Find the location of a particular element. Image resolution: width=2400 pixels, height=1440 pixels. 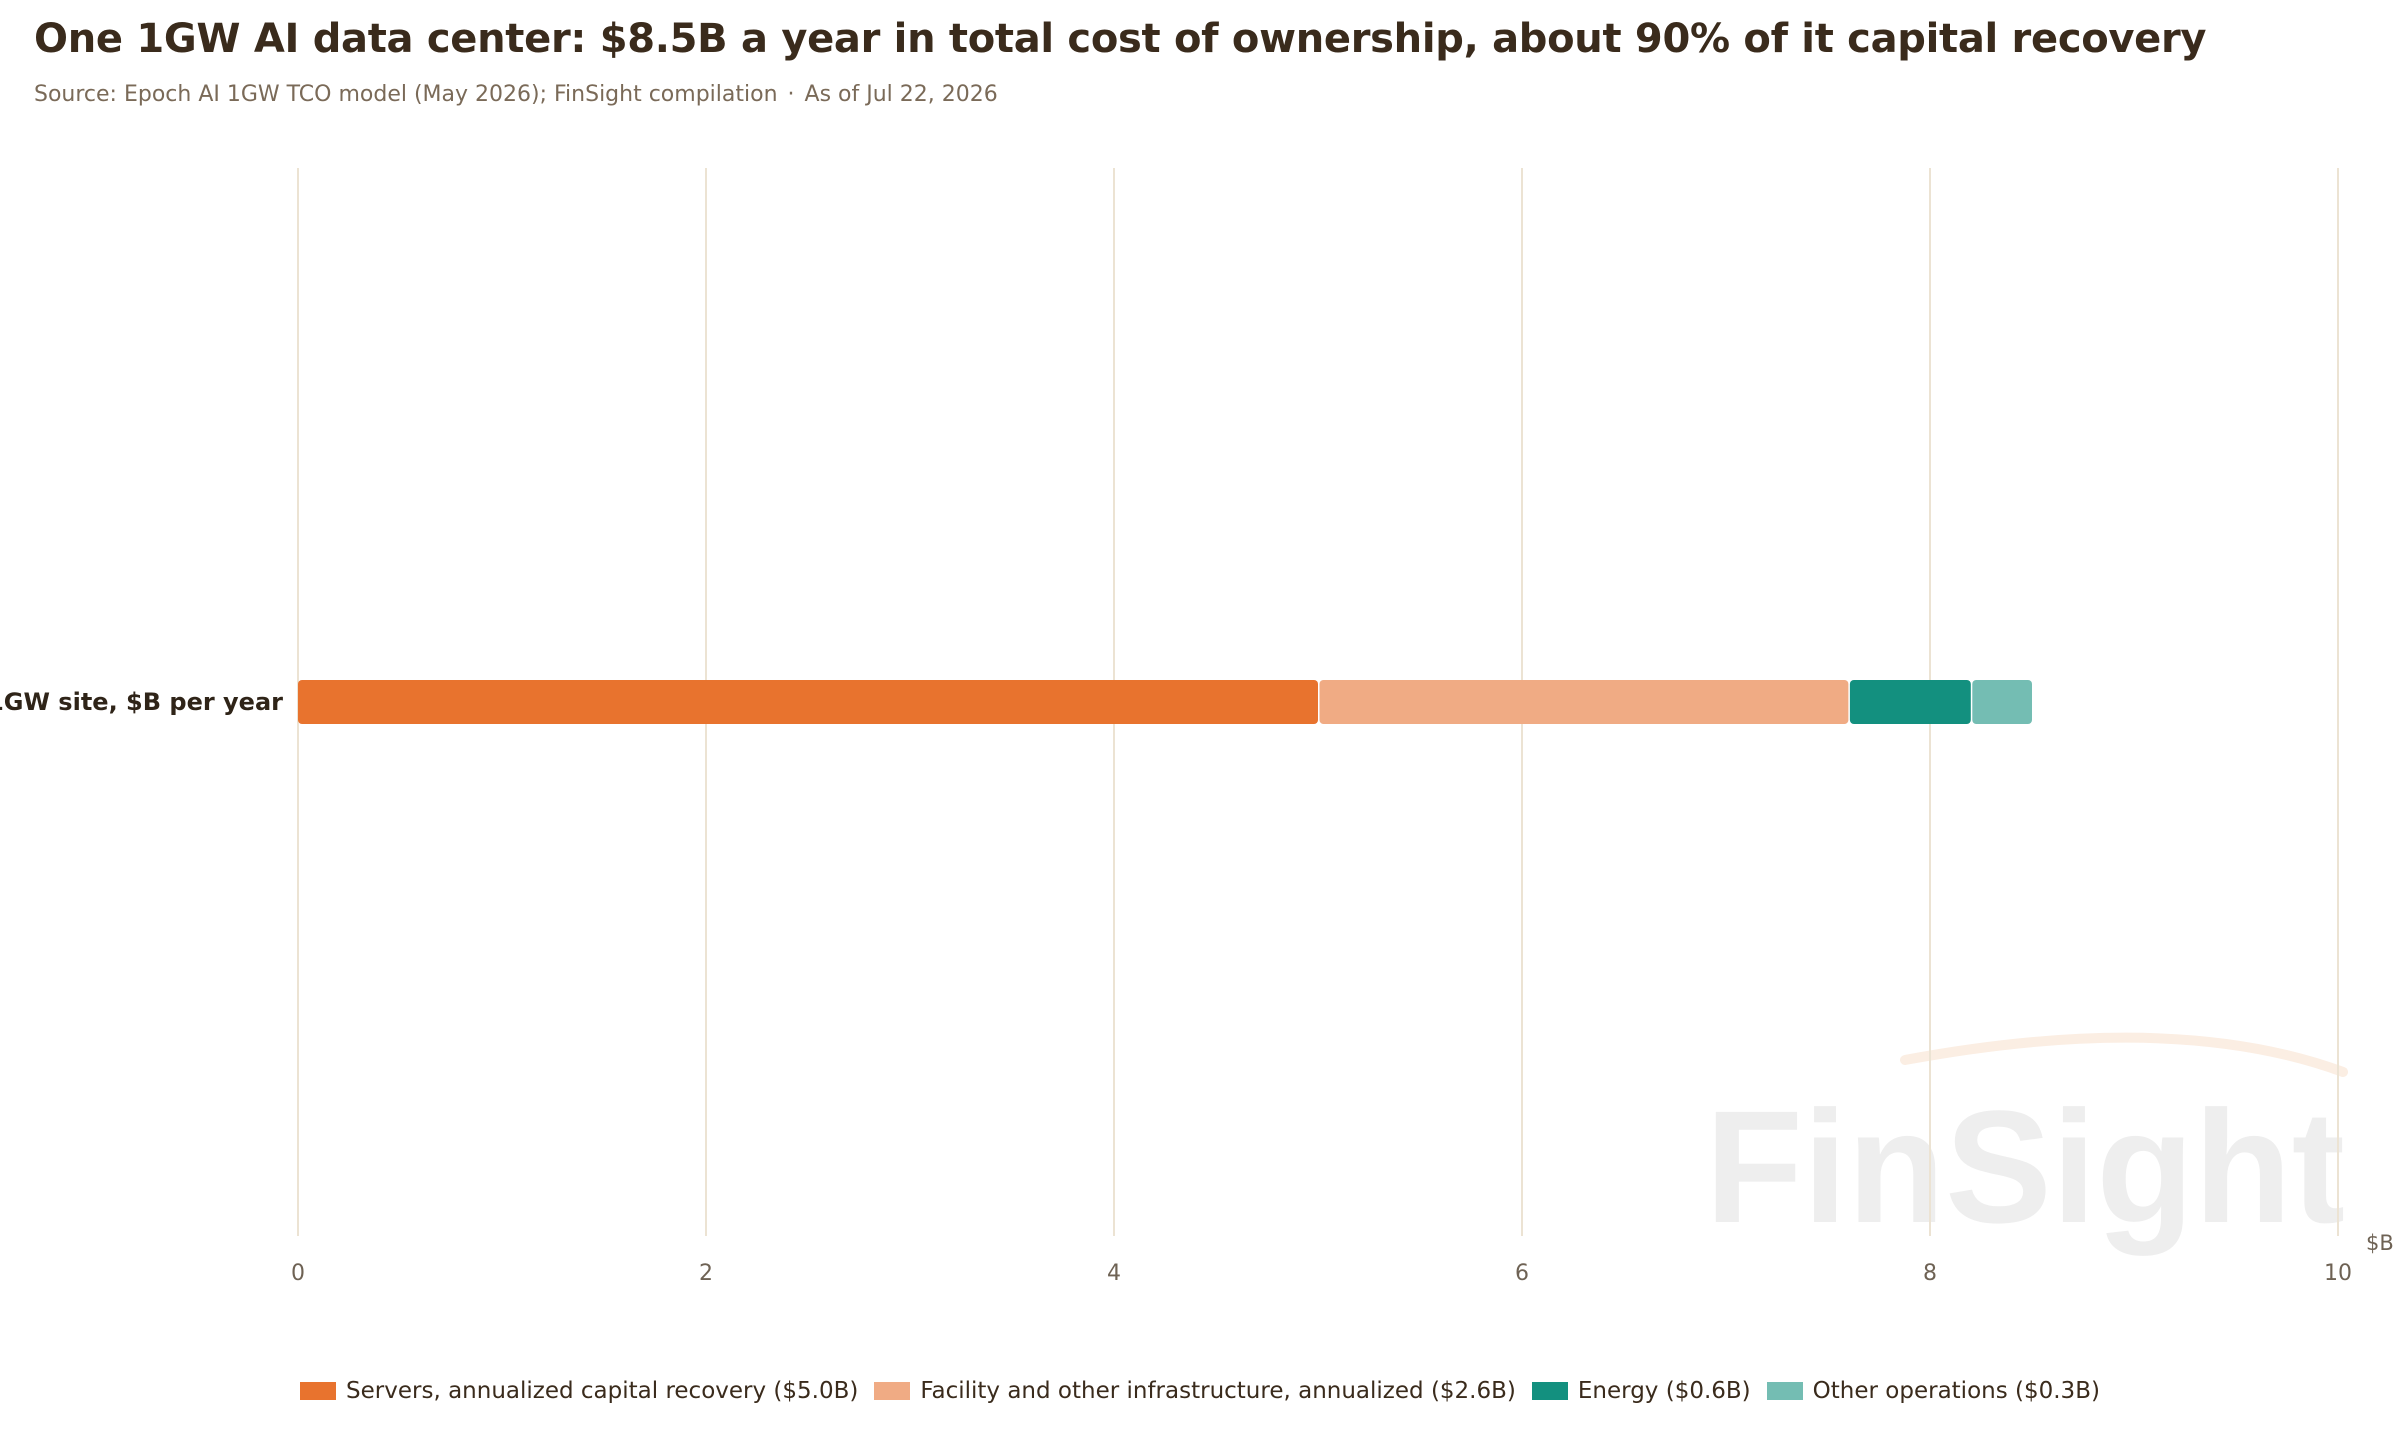

legend-item: Energy ($0.6B) is located at coordinates (1641, 1391).